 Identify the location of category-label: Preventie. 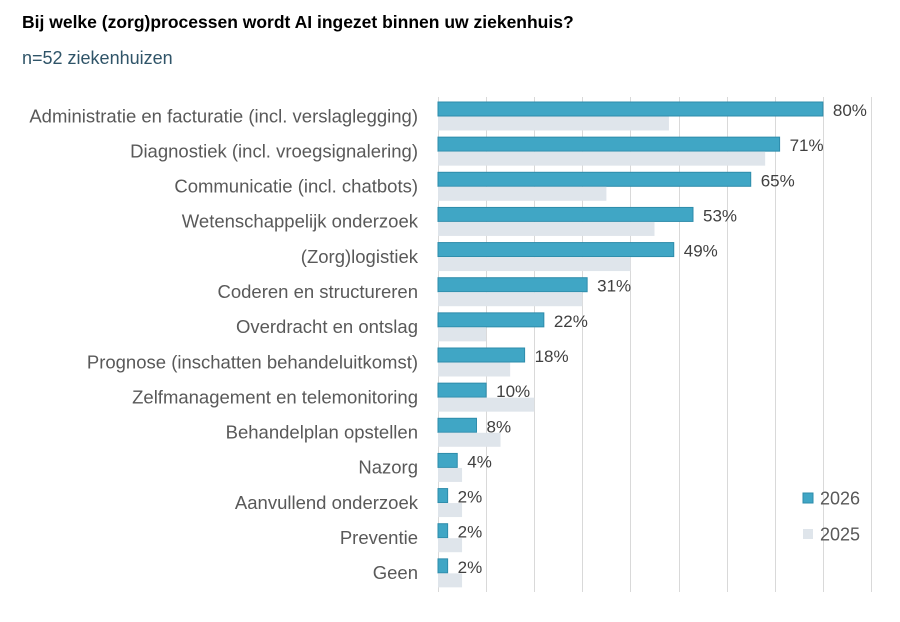
(379, 537).